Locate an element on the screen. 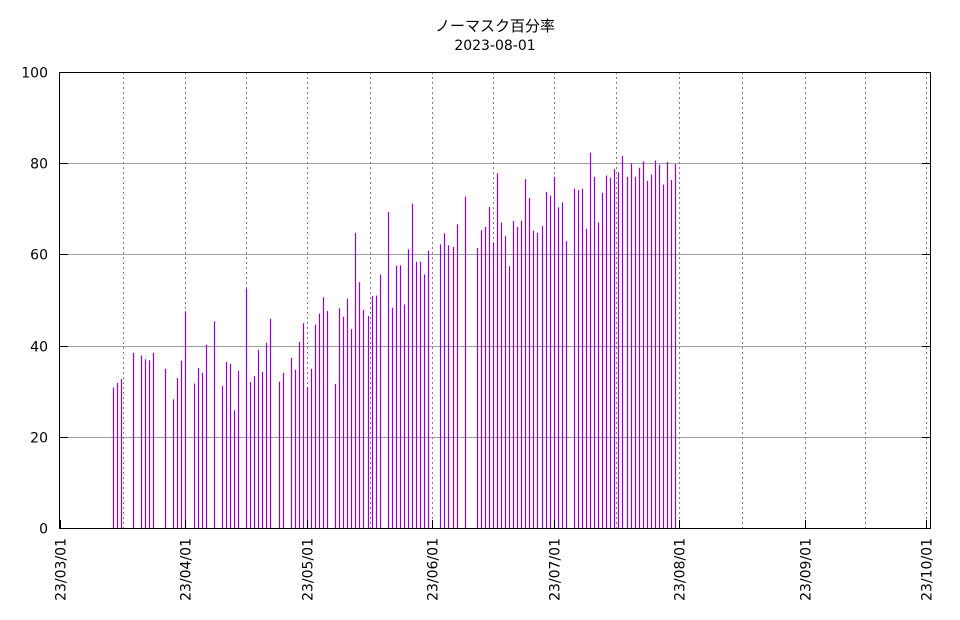  y-tick-label: 80 is located at coordinates (39, 165).